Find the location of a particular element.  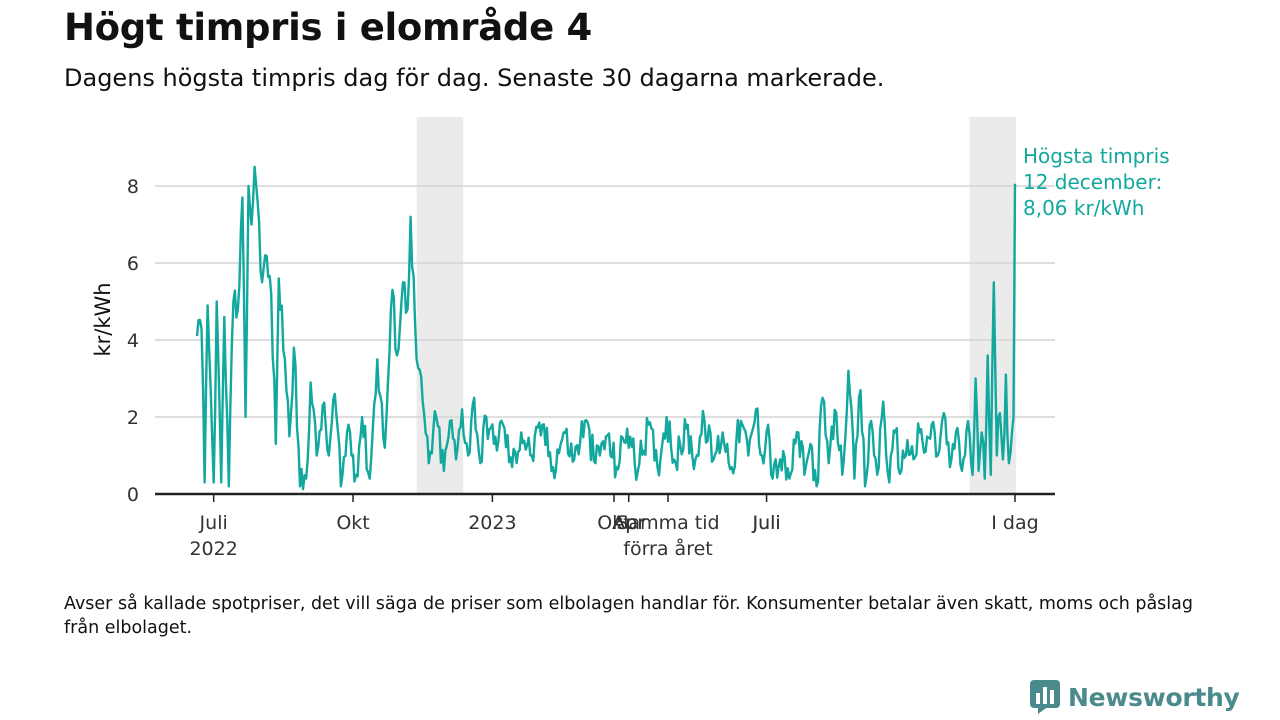

y-tick-label: 8 is located at coordinates (133, 187).